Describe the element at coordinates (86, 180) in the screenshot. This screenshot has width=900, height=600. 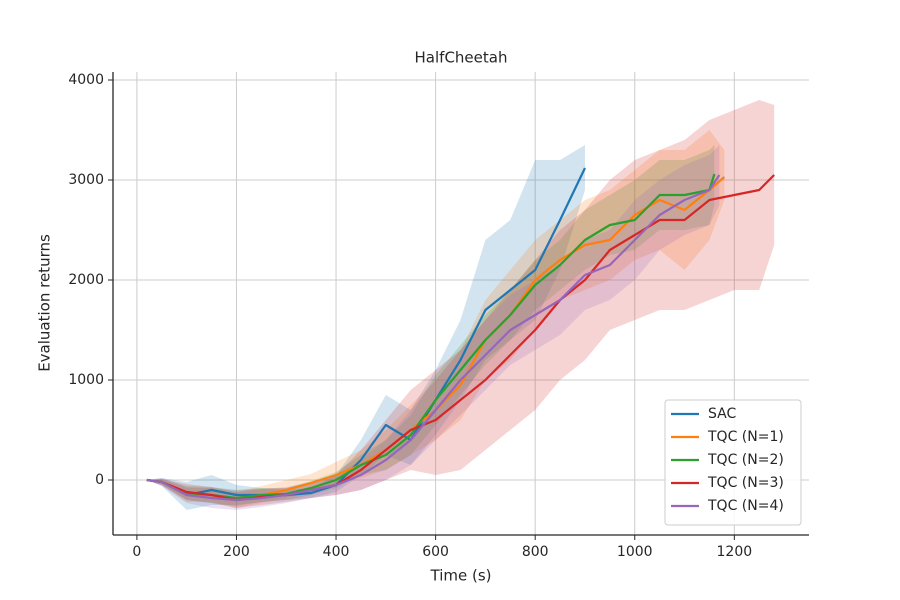
I see `y-tick-label: 3000` at that location.